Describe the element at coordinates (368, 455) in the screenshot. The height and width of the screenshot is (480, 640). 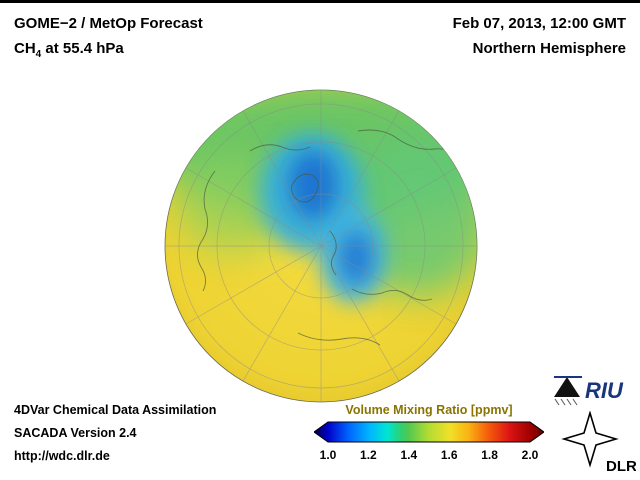
I see `tick-label: 1.2` at that location.